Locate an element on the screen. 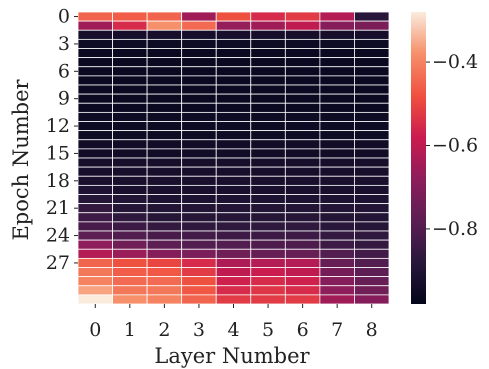 This screenshot has height=369, width=489. colorbar-tick-label: −0.8 is located at coordinates (455, 229).